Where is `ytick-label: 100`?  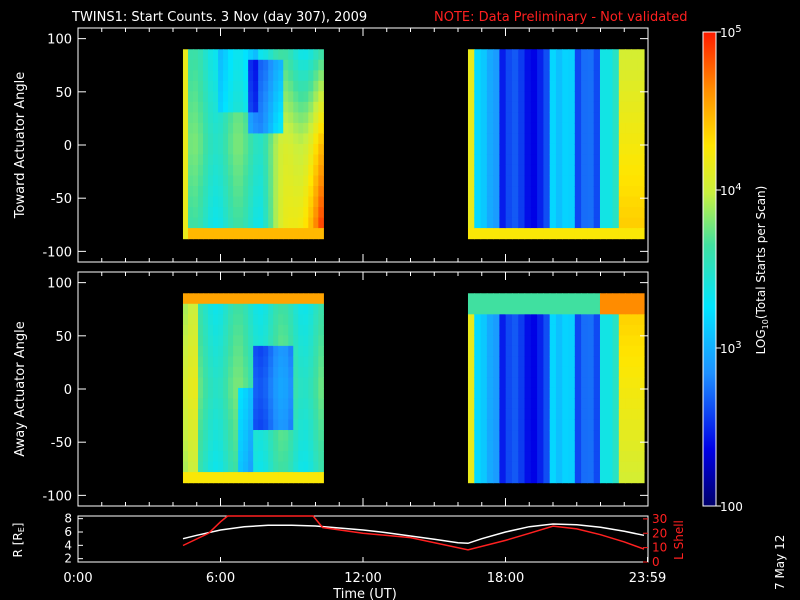 ytick-label: 100 is located at coordinates (59, 284).